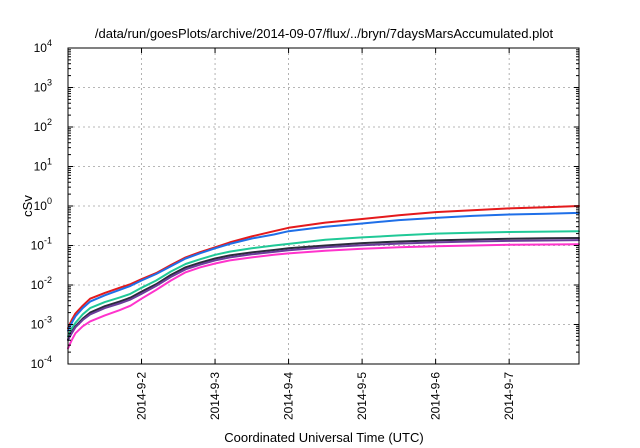  I want to click on y-tick-label: 10³, so click(43, 86).